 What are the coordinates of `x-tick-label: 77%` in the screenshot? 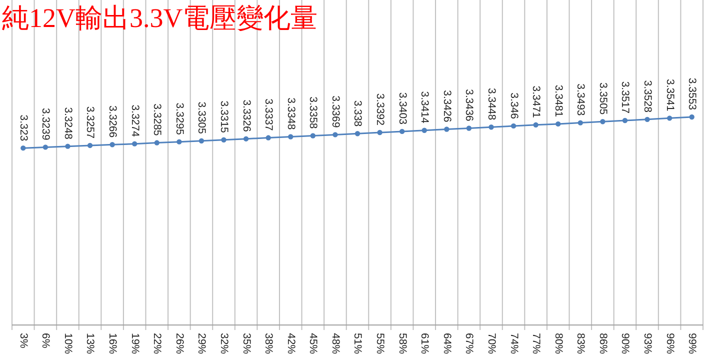 It's located at (536, 343).